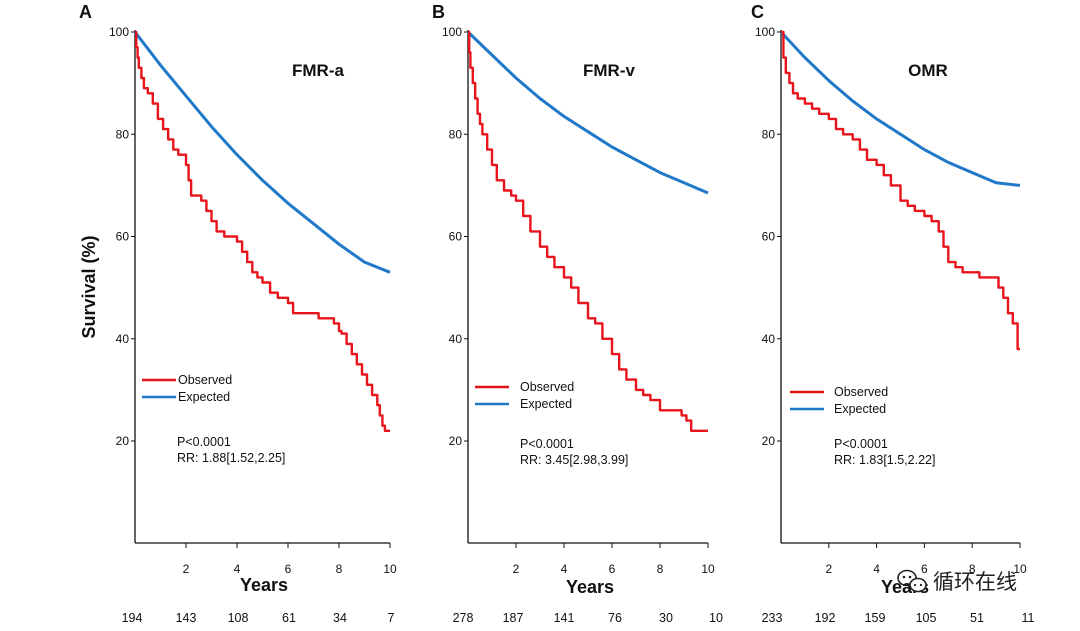 This screenshot has height=631, width=1080. I want to click on at-risk-count: 11, so click(1028, 618).